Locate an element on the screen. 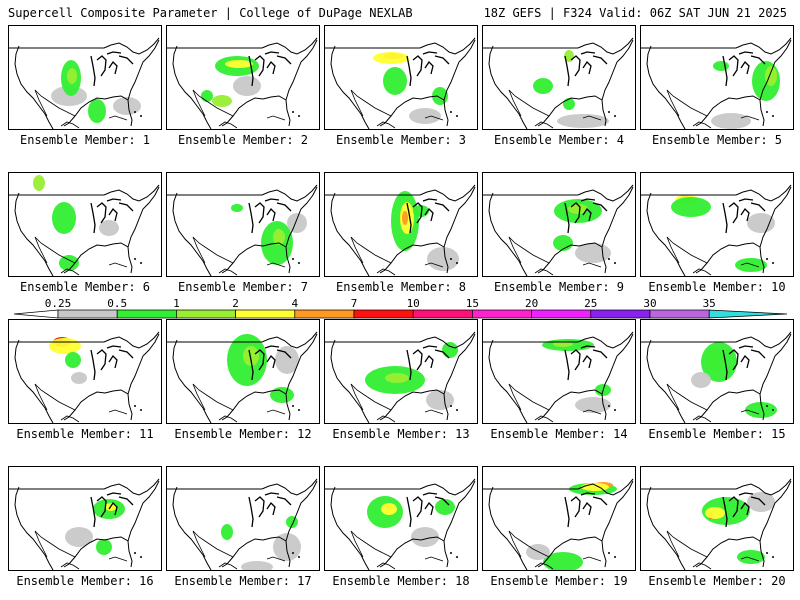  ensemble-member-label: Ensemble Member: 6 is located at coordinates (85, 287).